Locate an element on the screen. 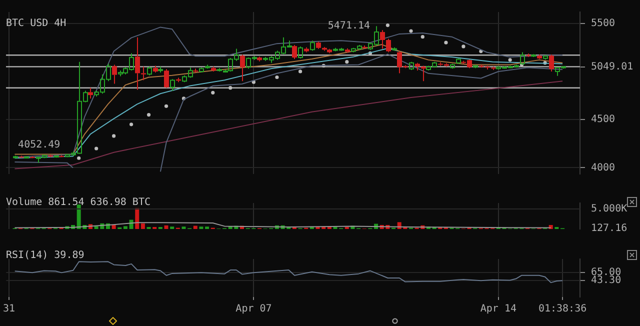 The height and width of the screenshot is (326, 640). annotation: 4052.49 is located at coordinates (39, 144).